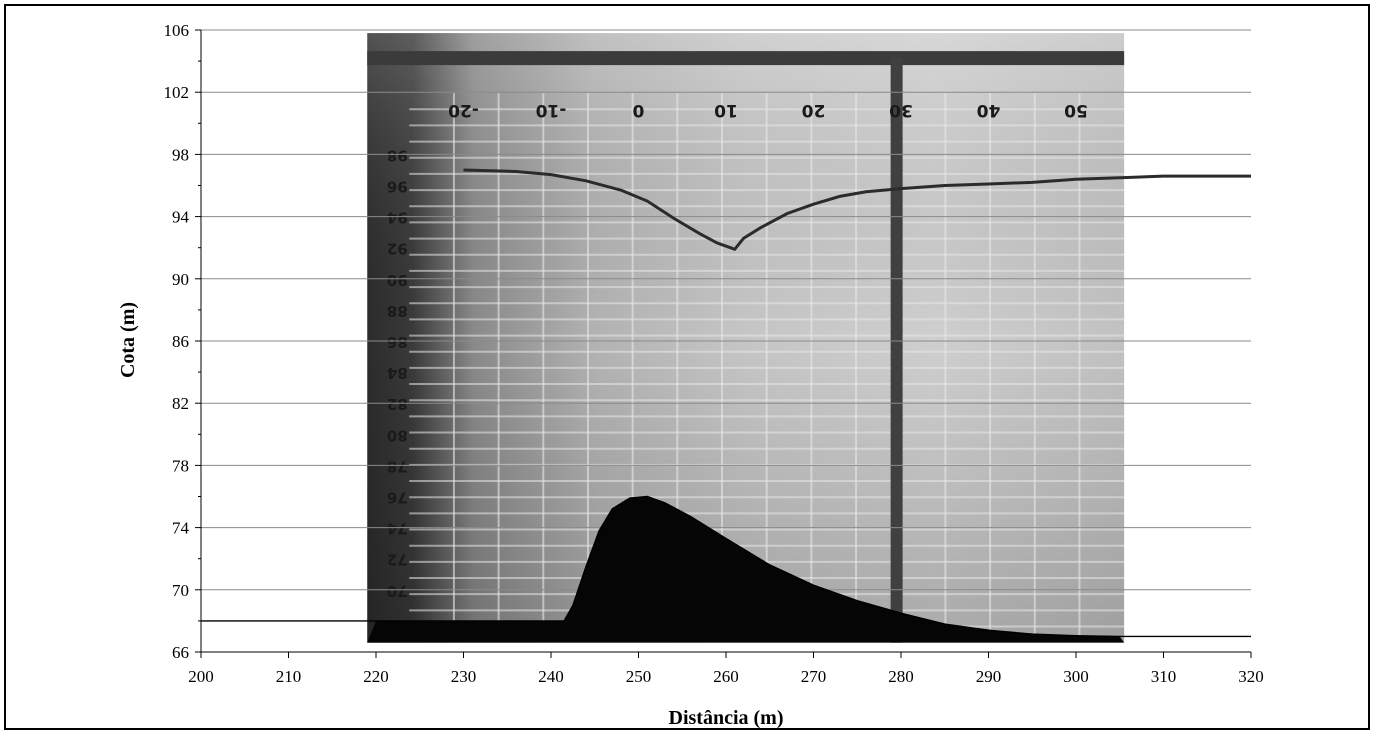 The width and height of the screenshot is (1378, 736). I want to click on photo-scale-label-top: -20, so click(463, 110).